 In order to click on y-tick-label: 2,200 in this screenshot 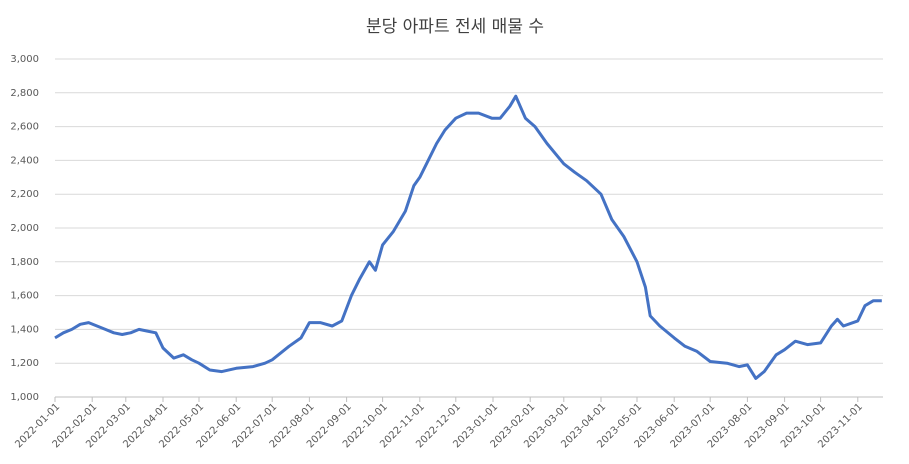, I will do `click(24, 194)`.